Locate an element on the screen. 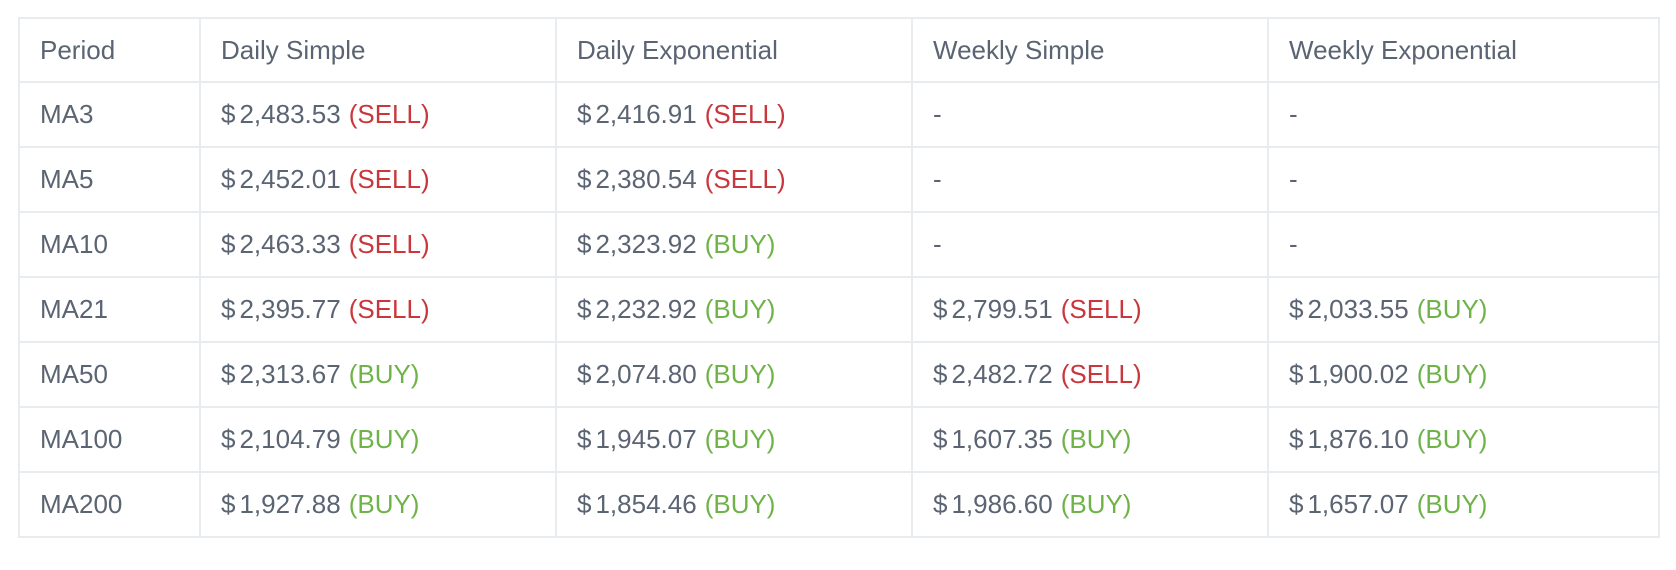 The width and height of the screenshot is (1676, 570). weekly-simple-cell: $2,482.72 (SELL) is located at coordinates (1090, 374).